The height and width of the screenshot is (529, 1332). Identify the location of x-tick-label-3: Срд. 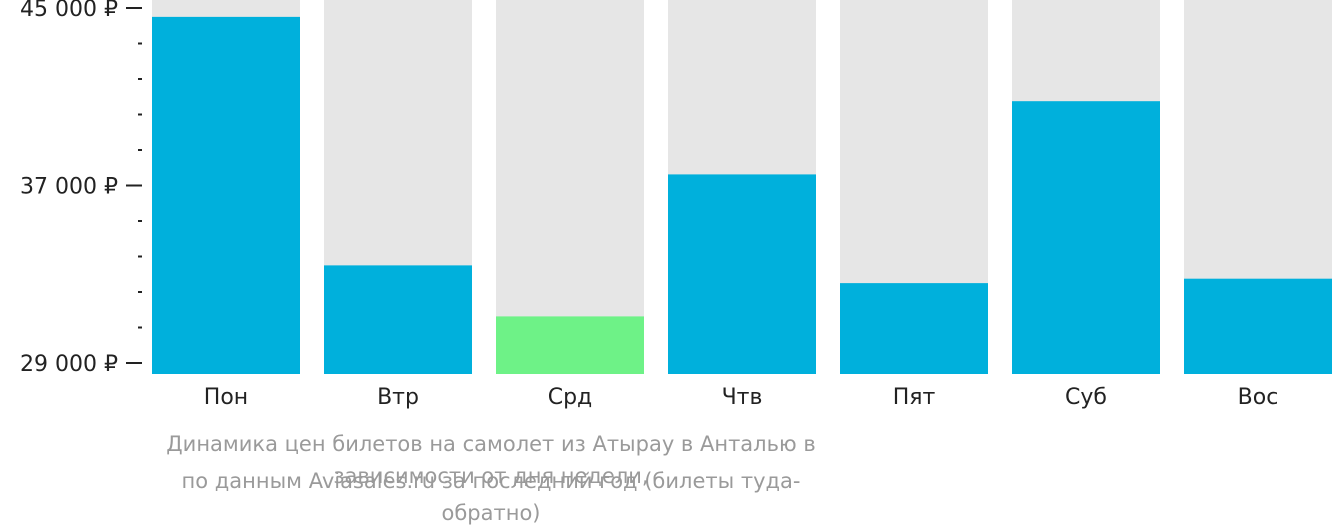
(570, 397).